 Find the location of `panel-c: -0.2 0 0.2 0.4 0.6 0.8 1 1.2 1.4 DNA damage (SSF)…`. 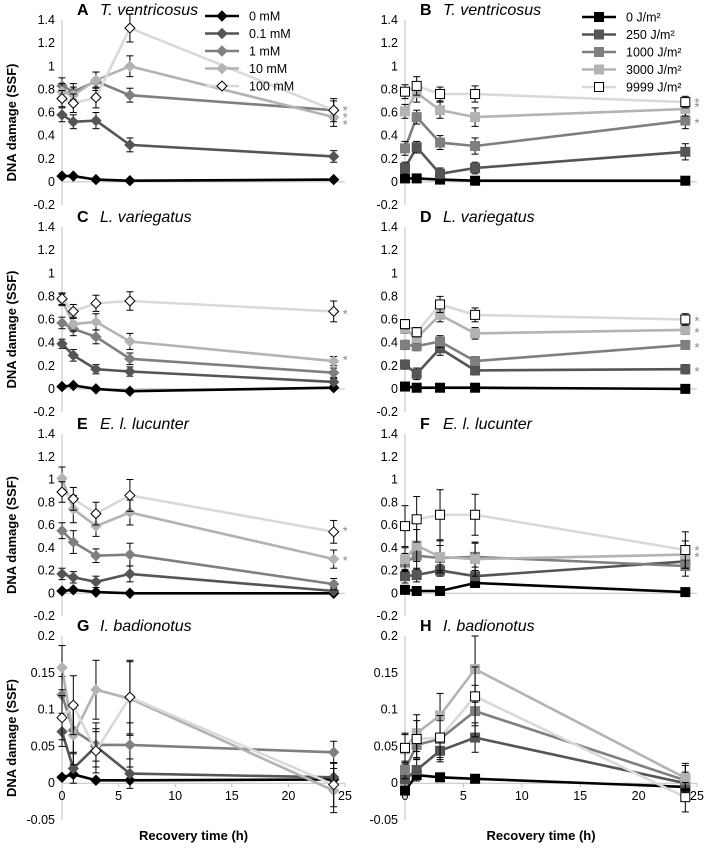

panel-c: -0.2 0 0.2 0.4 0.6 0.8 1 1.2 1.4 DNA damage (SSF)… is located at coordinates (176, 314).